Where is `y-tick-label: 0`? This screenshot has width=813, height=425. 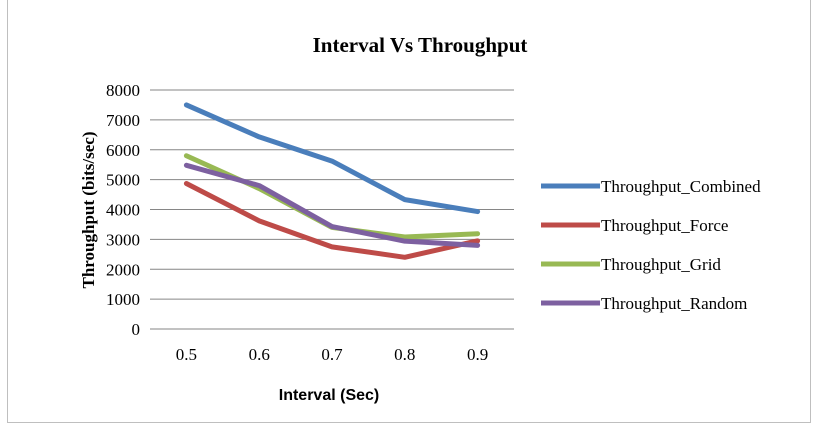 y-tick-label: 0 is located at coordinates (136, 329).